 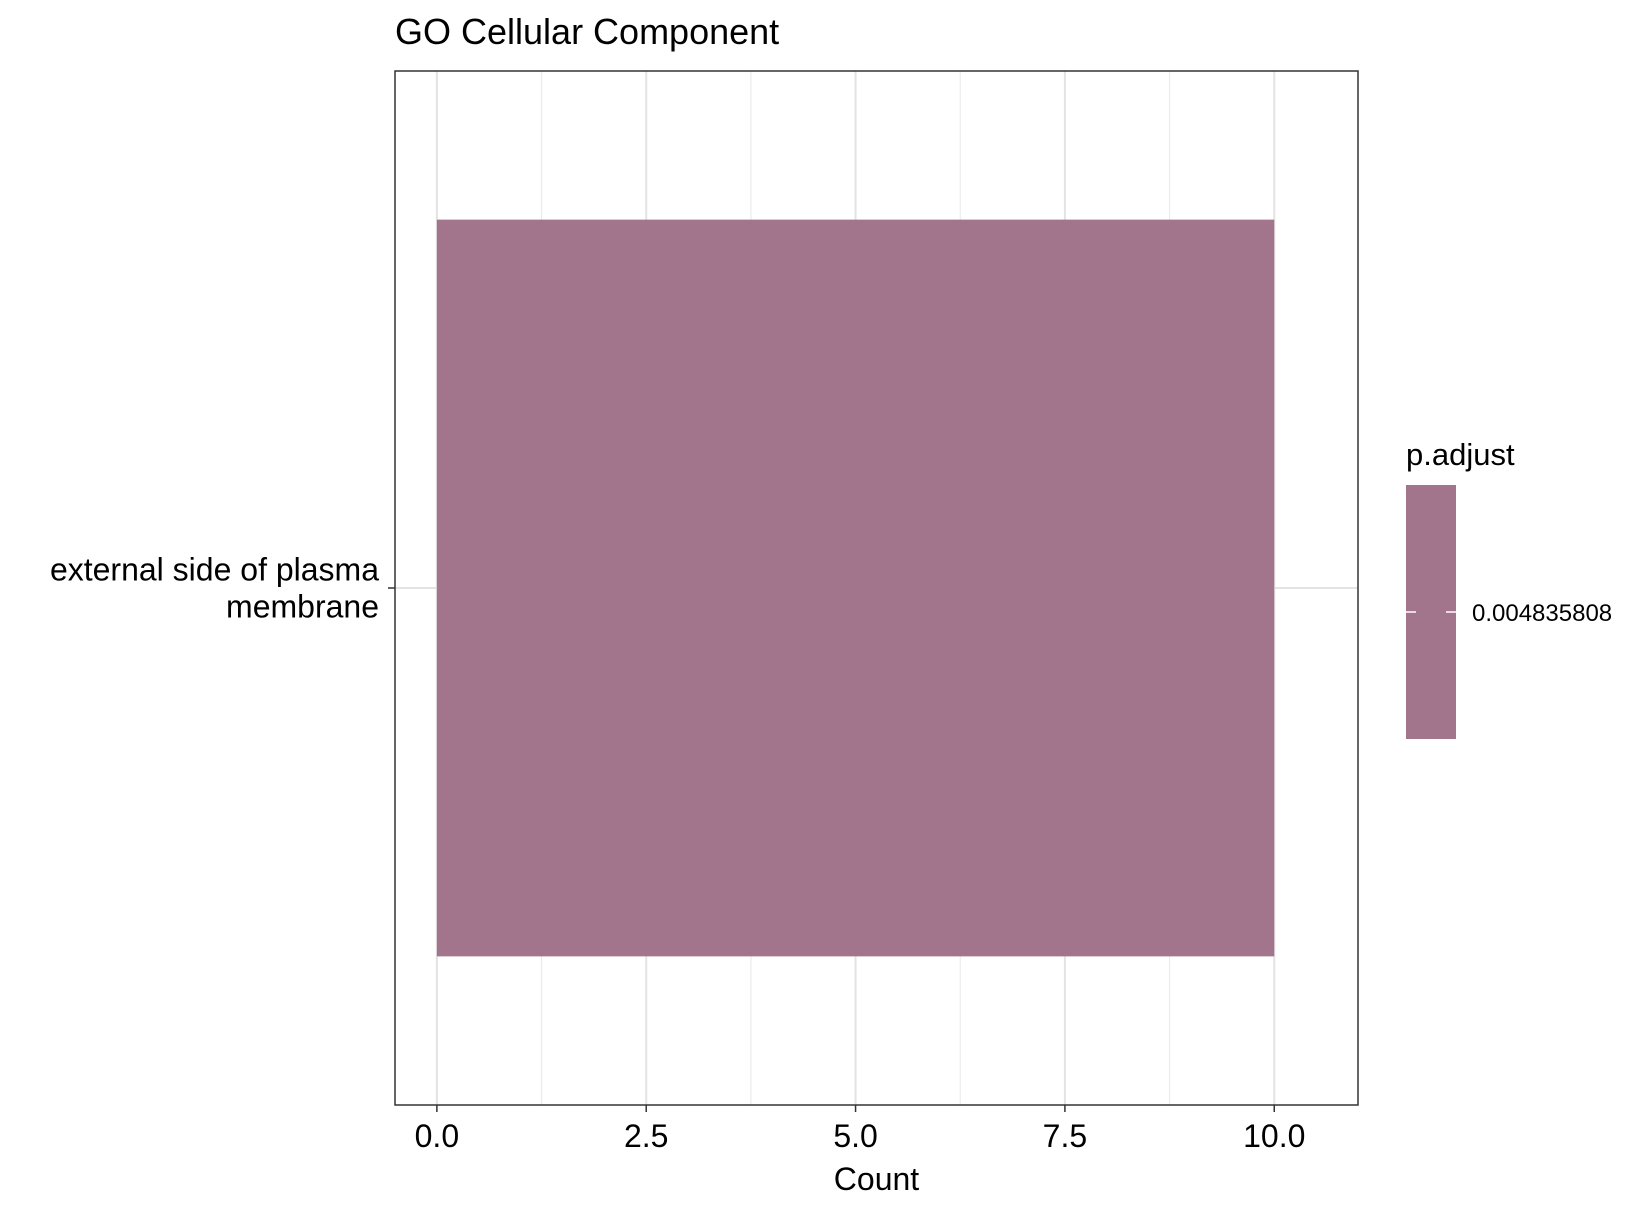 What do you see at coordinates (877, 1179) in the screenshot?
I see `x-axis-title: Count` at bounding box center [877, 1179].